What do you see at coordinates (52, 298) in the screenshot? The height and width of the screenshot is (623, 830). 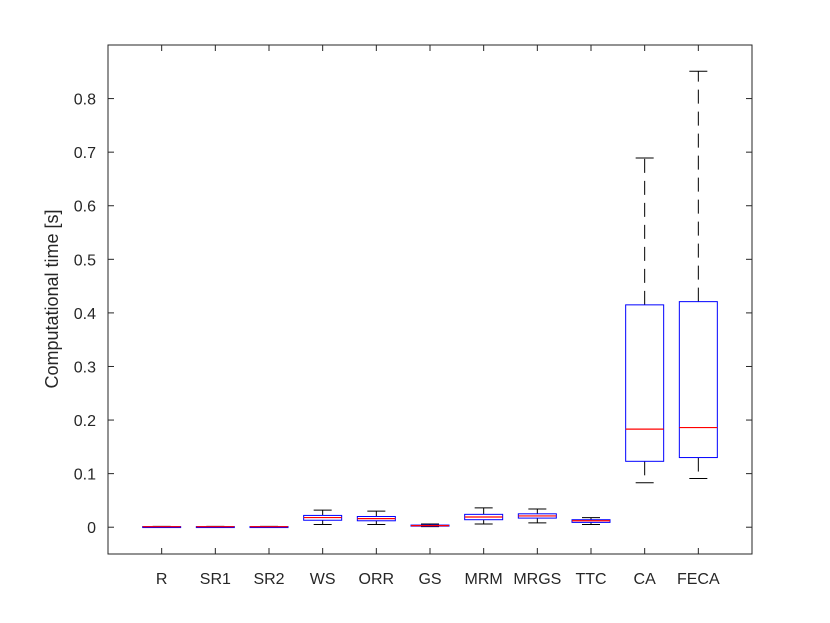 I see `y-axis-label: Computational time [s]` at bounding box center [52, 298].